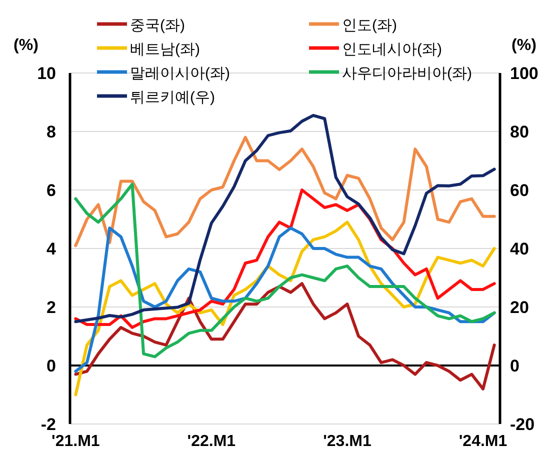 Image resolution: width=550 pixels, height=466 pixels. Describe the element at coordinates (165, 49) in the screenshot. I see `legend-label: 베트남(좌)` at that location.